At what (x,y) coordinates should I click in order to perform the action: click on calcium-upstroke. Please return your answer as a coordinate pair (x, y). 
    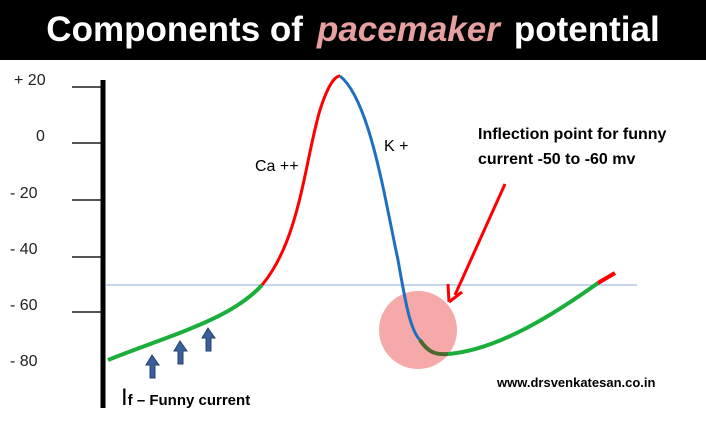
    Looking at the image, I should click on (300, 180).